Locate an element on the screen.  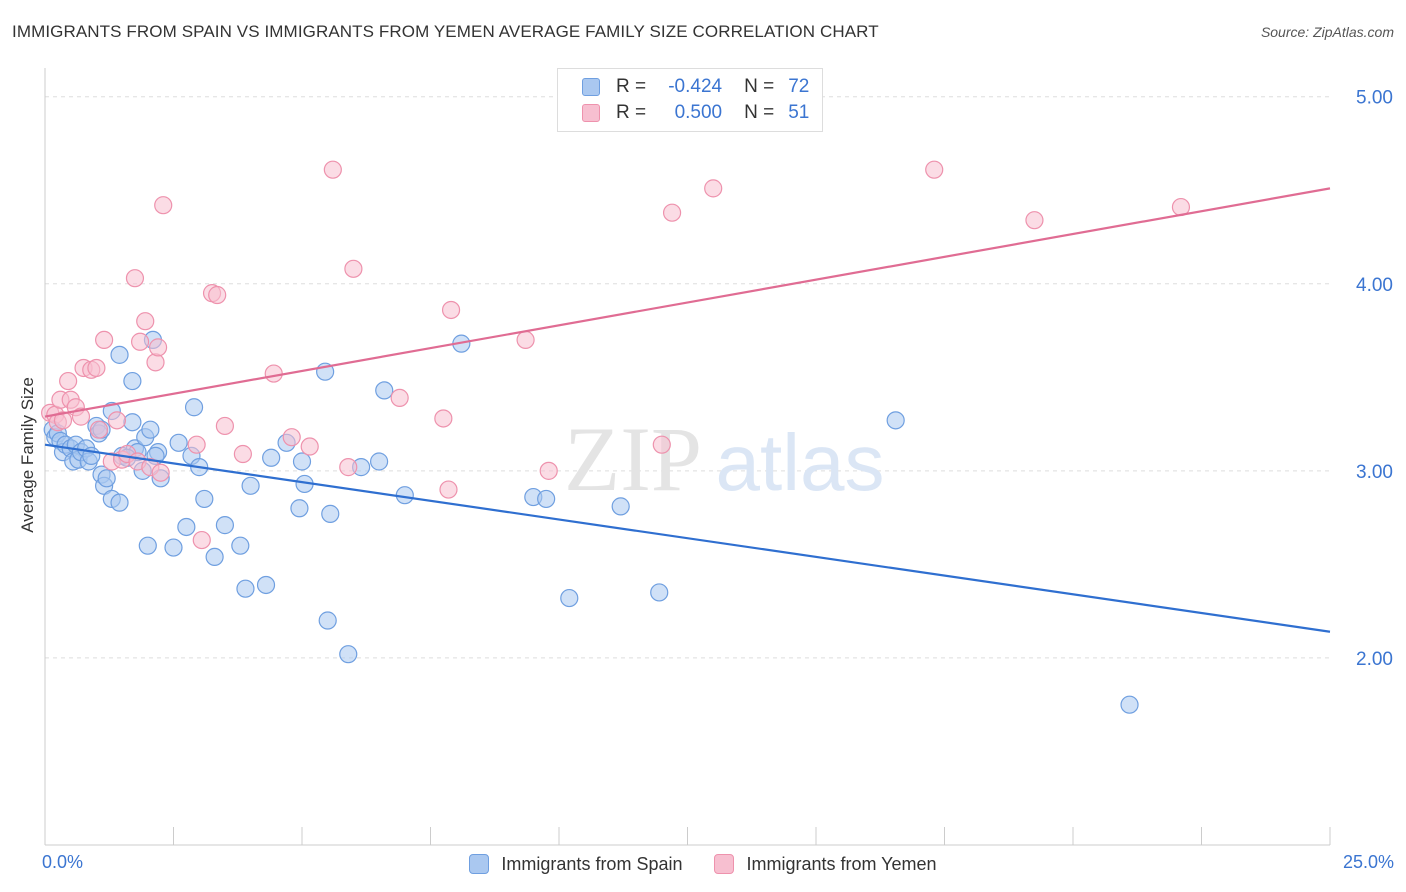
n-value: 51 is located at coordinates (799, 112).